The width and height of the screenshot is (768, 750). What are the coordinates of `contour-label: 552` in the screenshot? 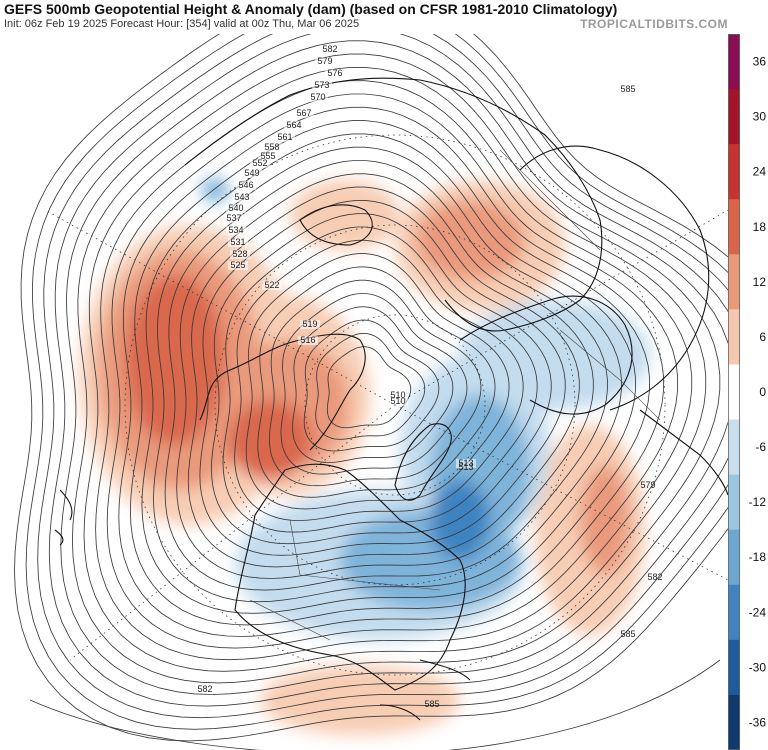 It's located at (259, 163).